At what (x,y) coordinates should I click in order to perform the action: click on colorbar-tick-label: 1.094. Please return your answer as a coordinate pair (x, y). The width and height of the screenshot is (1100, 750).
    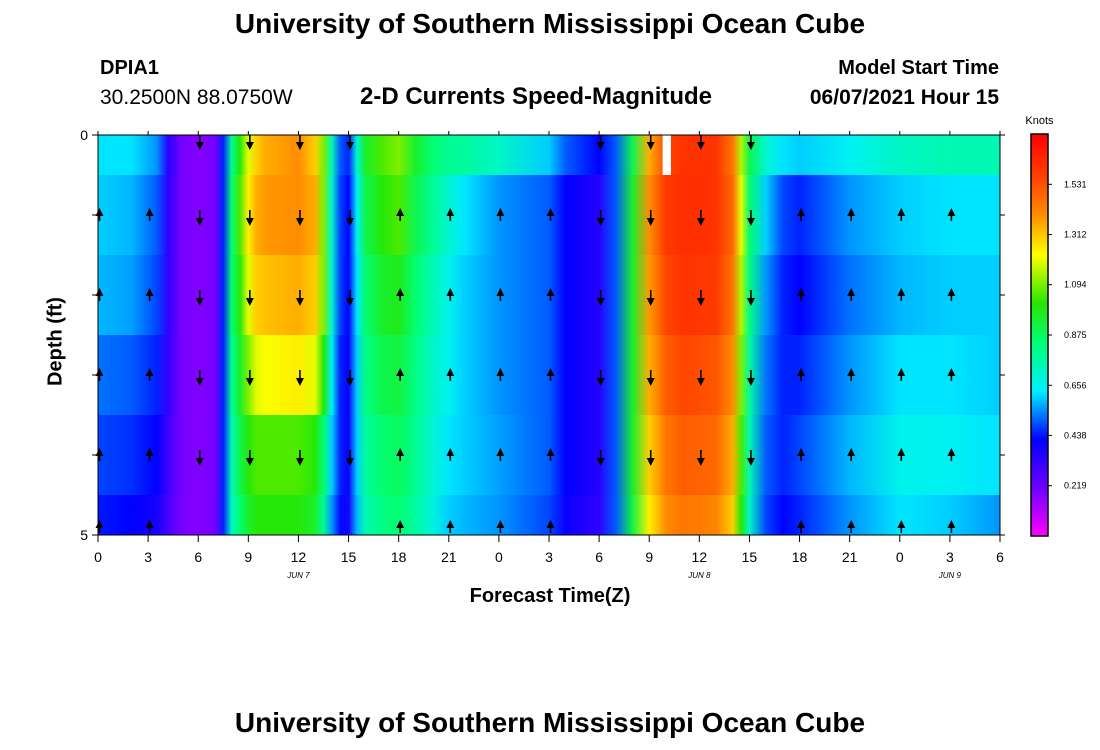
    Looking at the image, I should click on (1075, 285).